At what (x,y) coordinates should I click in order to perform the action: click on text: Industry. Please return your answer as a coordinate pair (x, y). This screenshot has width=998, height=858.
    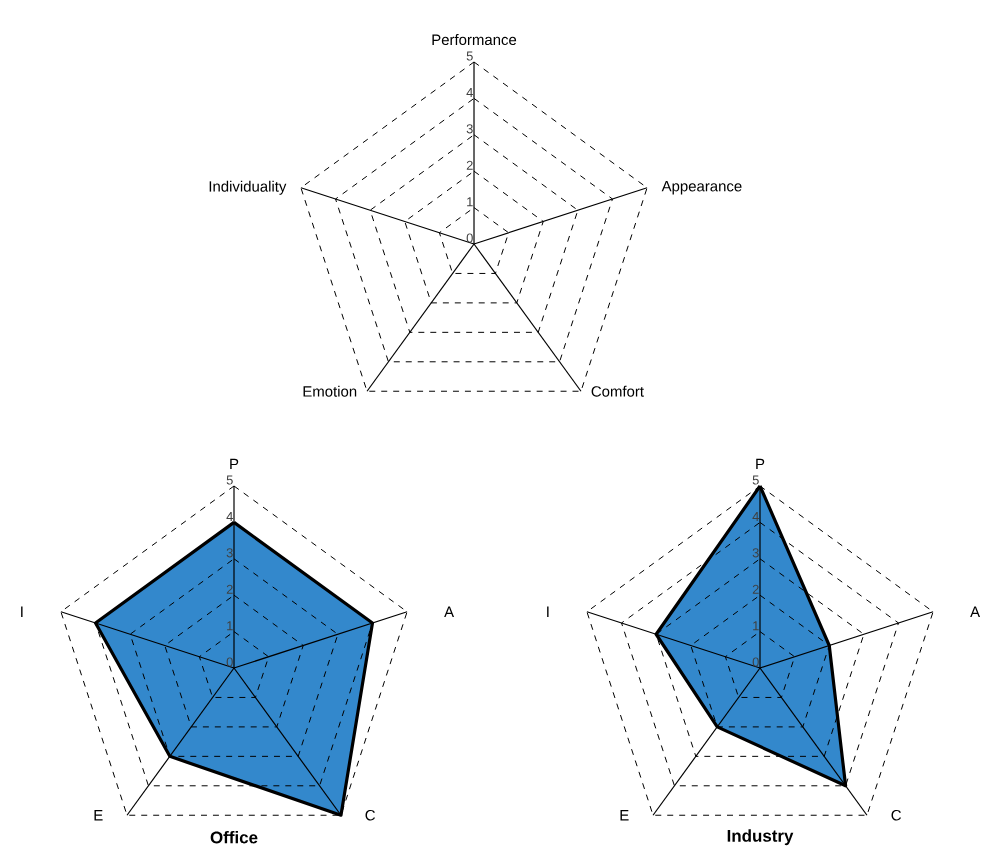
    Looking at the image, I should click on (760, 837).